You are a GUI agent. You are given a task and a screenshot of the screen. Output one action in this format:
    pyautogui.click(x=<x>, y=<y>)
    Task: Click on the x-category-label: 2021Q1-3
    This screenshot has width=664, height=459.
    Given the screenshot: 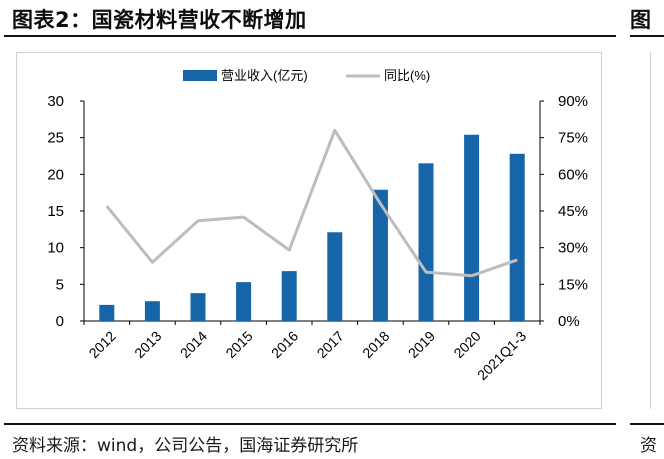 What is the action you would take?
    pyautogui.click(x=501, y=355)
    